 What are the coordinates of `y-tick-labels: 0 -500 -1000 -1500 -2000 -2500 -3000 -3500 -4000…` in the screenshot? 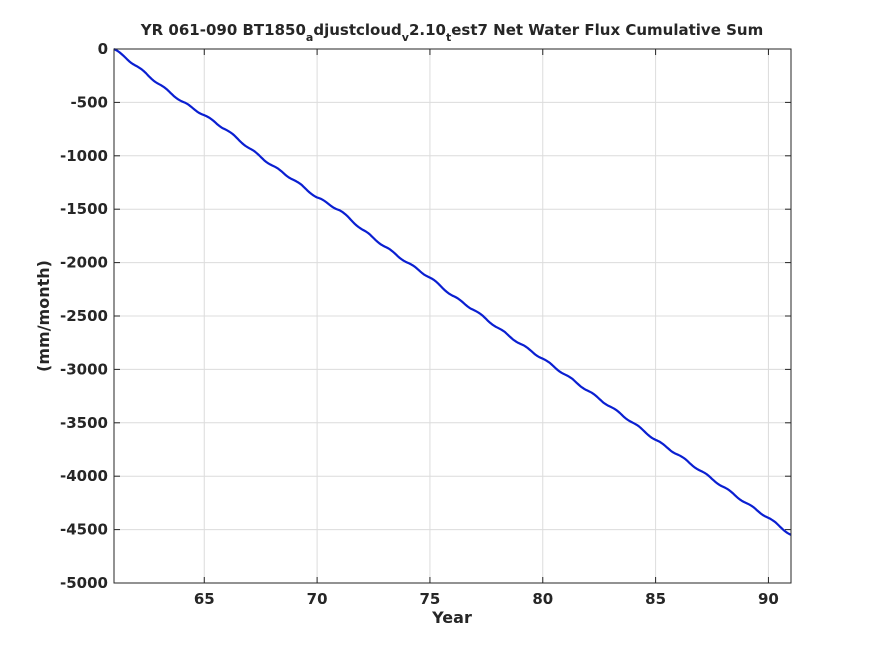 It's located at (84, 316).